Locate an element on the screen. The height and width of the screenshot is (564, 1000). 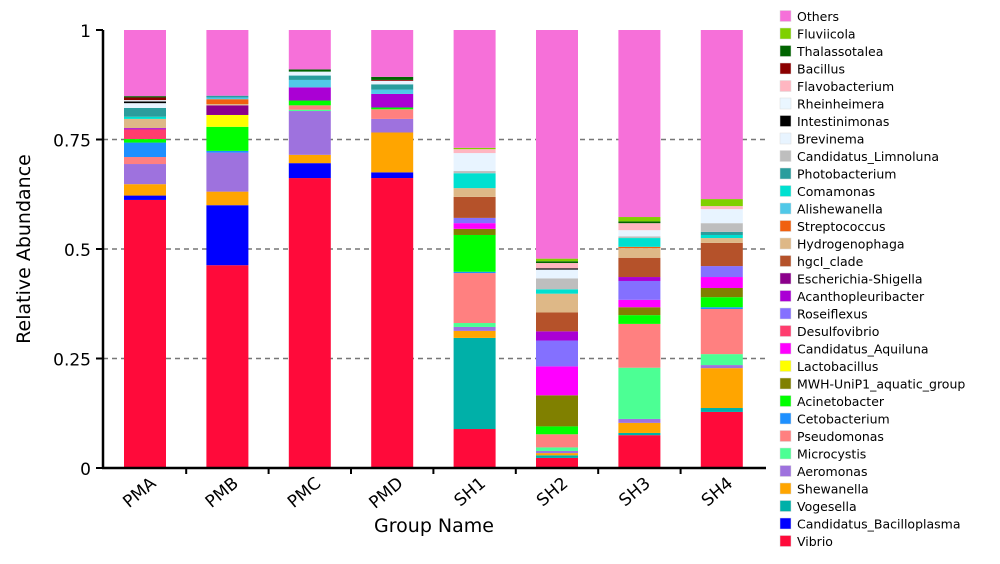
bar-segment-Alishewanella is located at coordinates (309, 83).